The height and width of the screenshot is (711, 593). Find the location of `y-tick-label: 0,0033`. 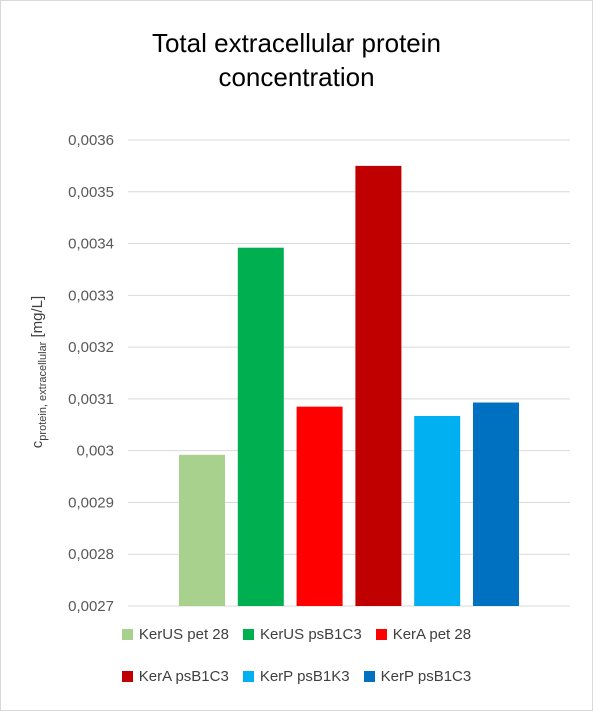

y-tick-label: 0,0033 is located at coordinates (91, 295).